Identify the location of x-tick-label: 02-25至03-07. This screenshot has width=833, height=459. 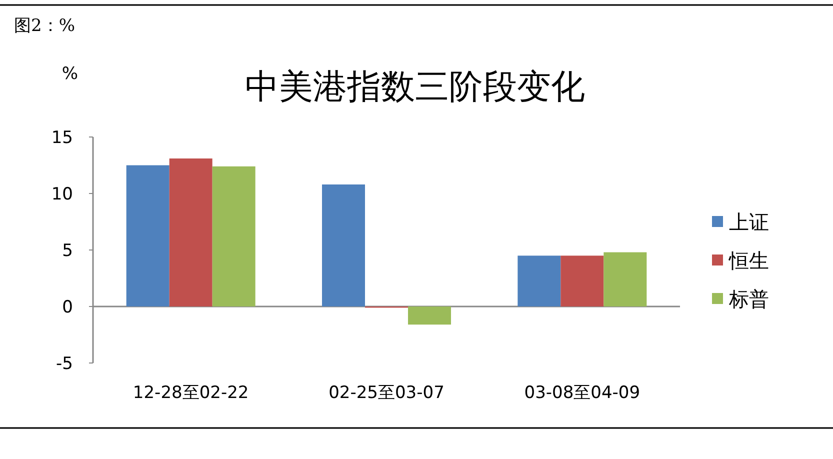
(386, 393).